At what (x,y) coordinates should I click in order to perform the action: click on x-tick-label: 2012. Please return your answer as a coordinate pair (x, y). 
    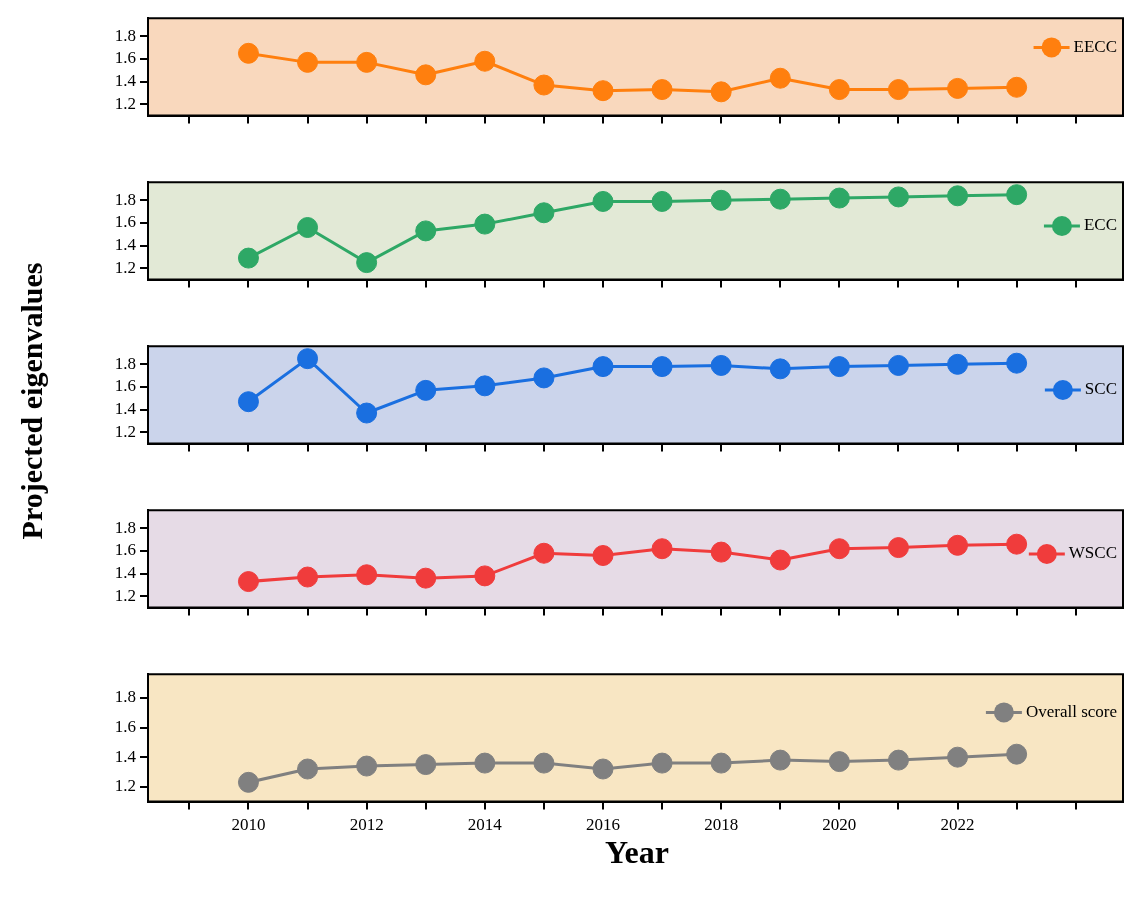
    Looking at the image, I should click on (366, 825).